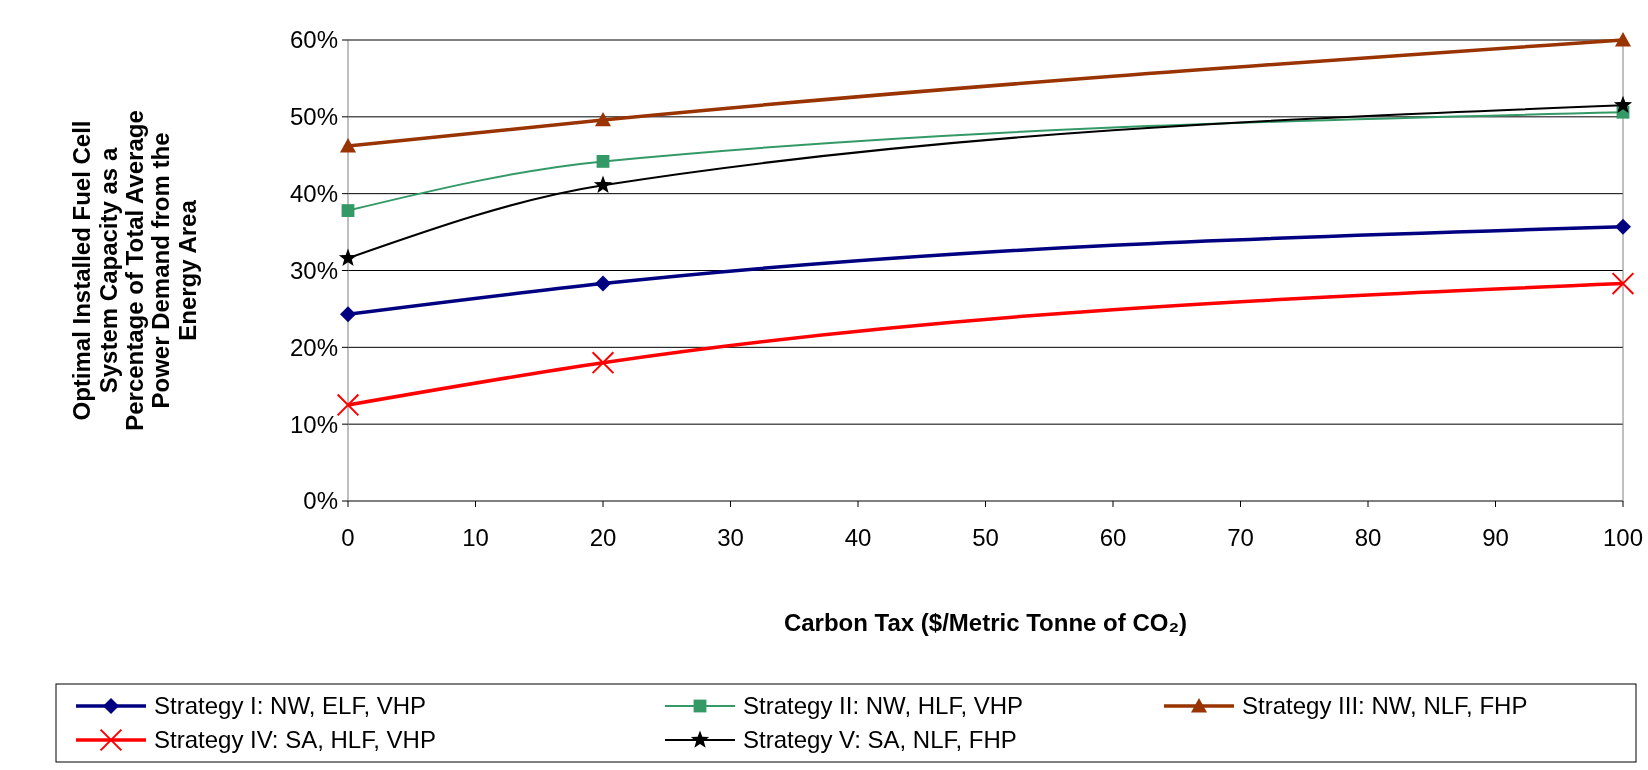 Image resolution: width=1648 pixels, height=770 pixels. What do you see at coordinates (1113, 537) in the screenshot?
I see `x-tick-label: 60` at bounding box center [1113, 537].